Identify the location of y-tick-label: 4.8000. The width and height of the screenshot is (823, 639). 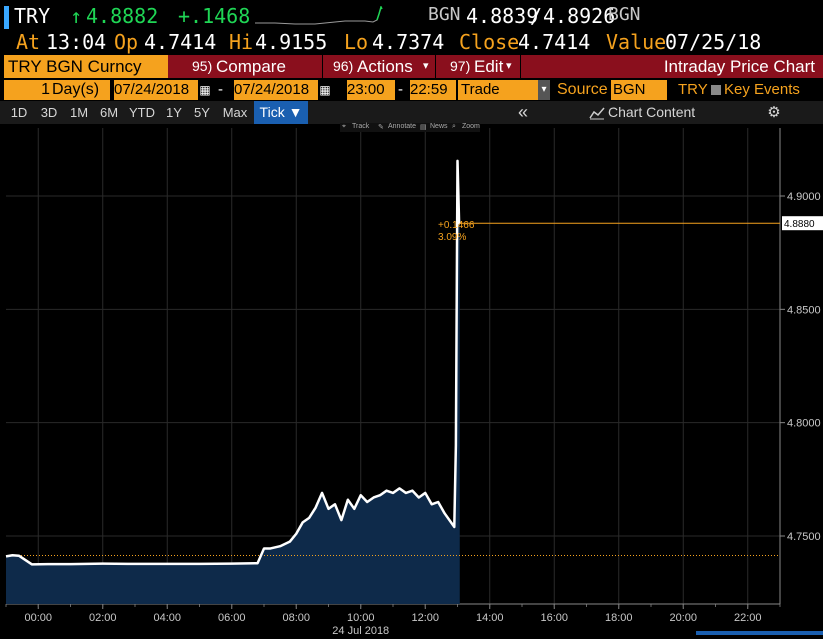
(804, 424).